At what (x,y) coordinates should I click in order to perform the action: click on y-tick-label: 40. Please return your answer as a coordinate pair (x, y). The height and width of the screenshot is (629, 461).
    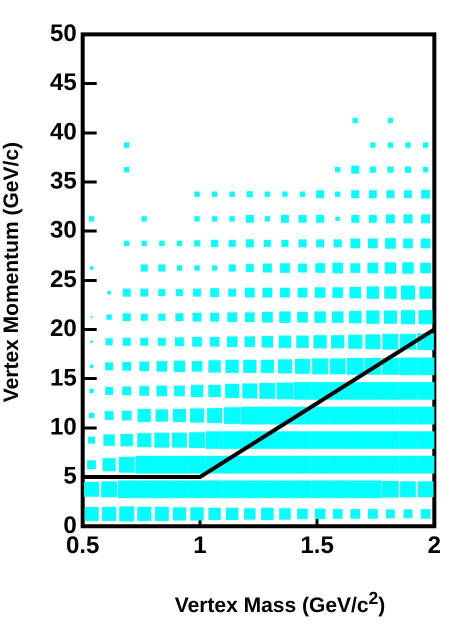
    Looking at the image, I should click on (63, 132).